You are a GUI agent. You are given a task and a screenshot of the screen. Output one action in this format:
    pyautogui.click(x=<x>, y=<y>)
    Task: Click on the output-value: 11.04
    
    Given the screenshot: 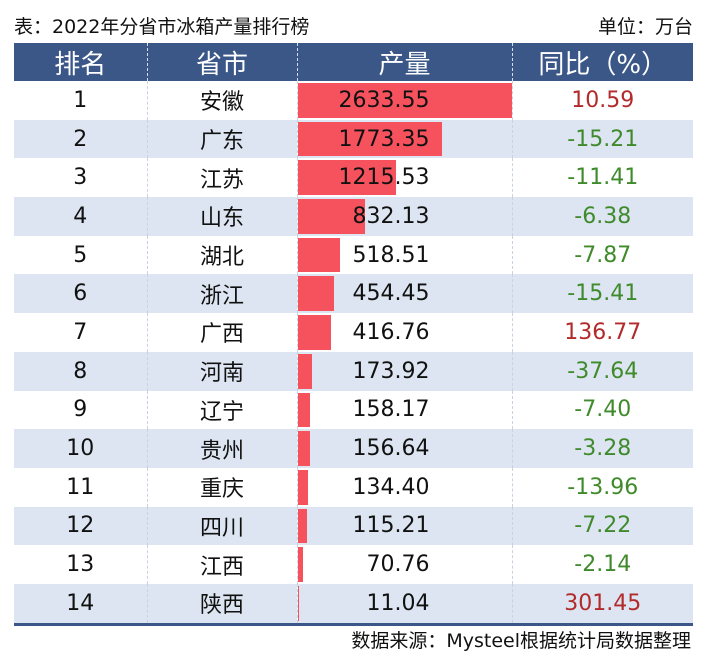 What is the action you would take?
    pyautogui.click(x=398, y=603)
    